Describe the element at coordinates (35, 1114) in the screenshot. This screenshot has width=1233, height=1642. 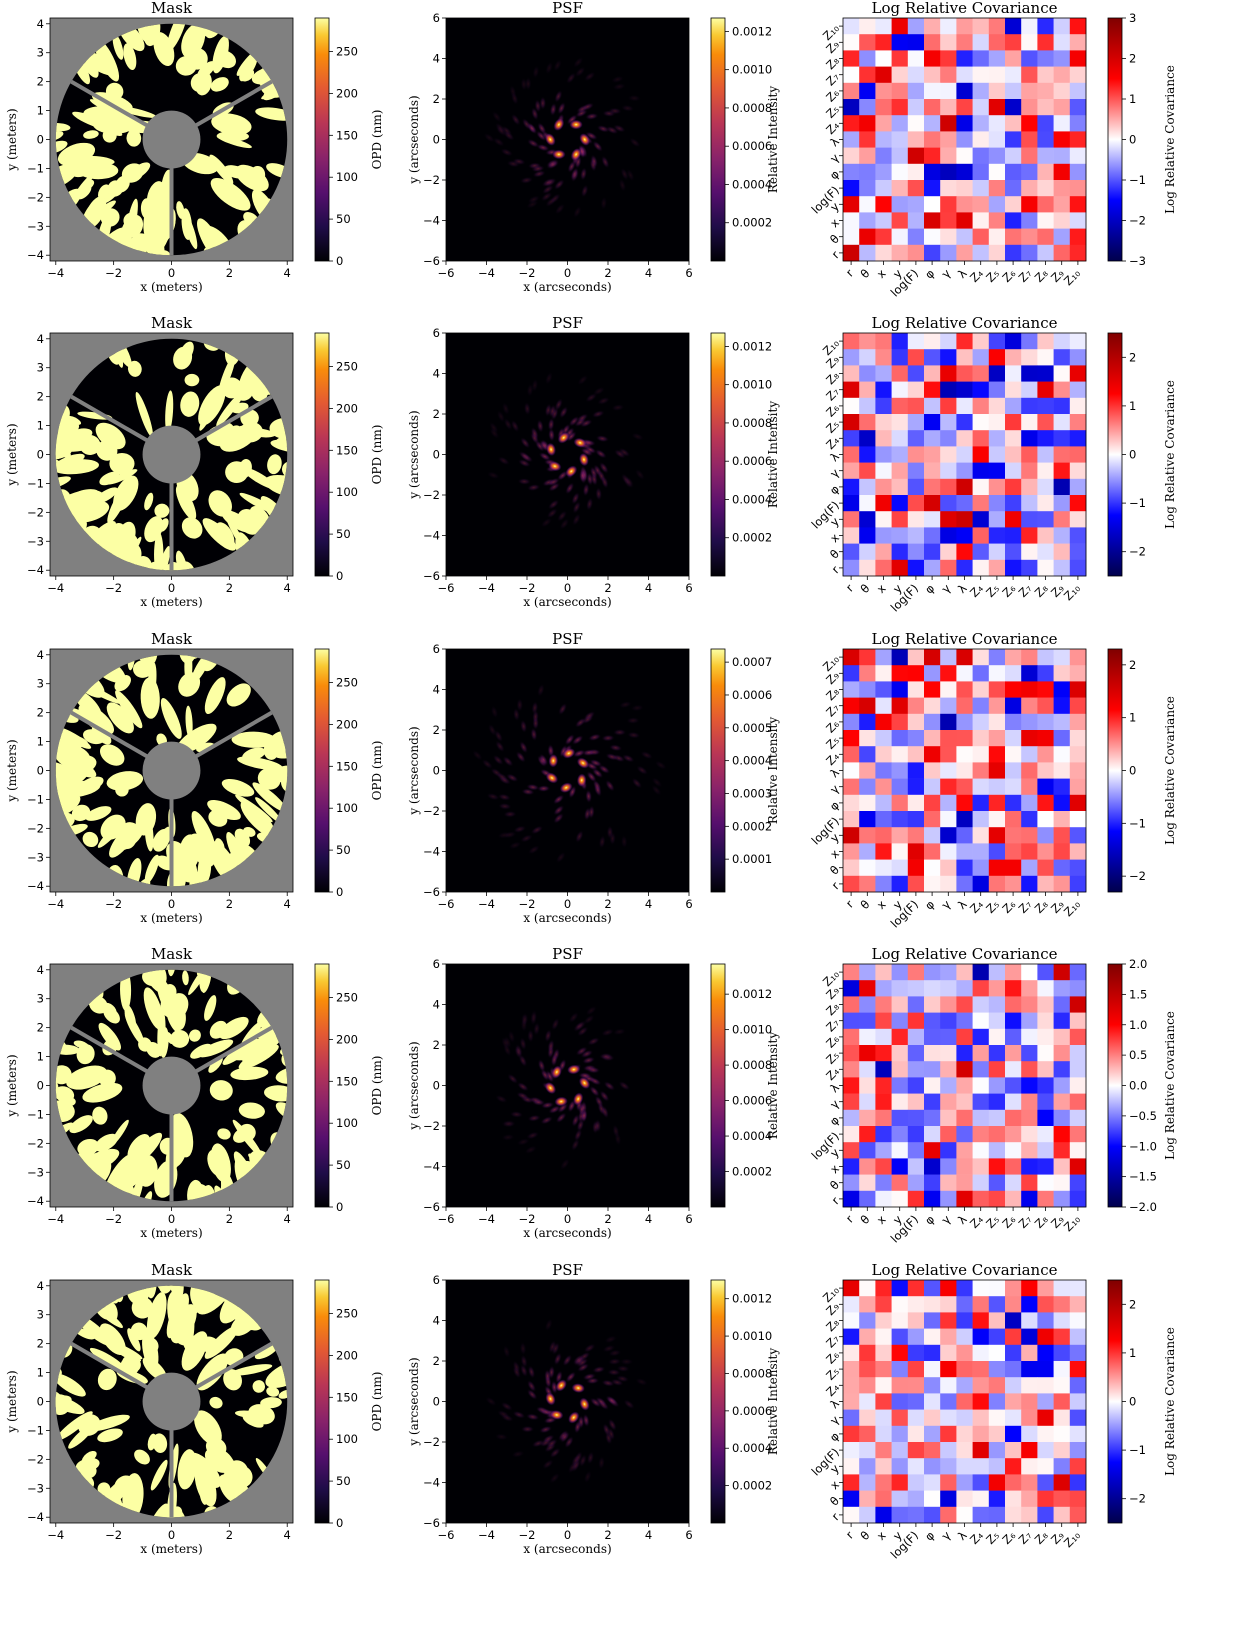
I see `y-tick-label: −1` at that location.